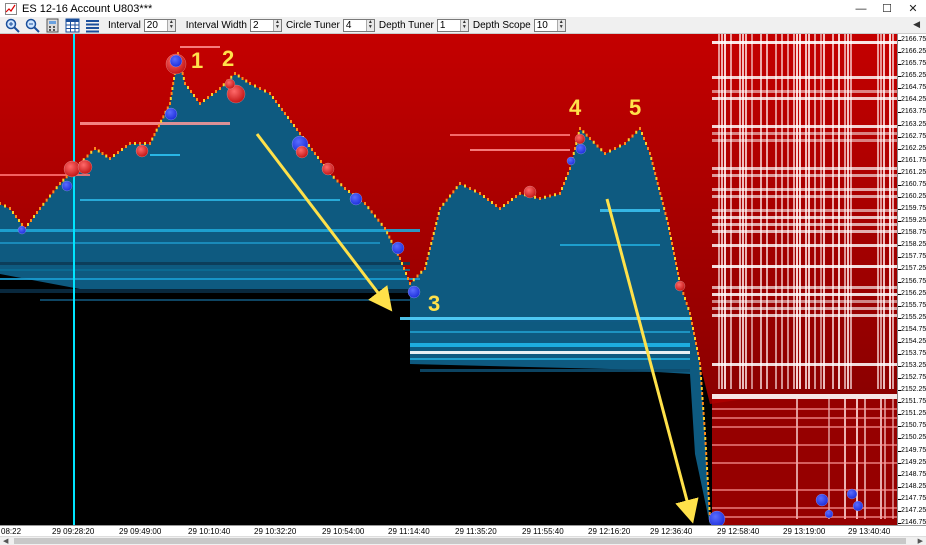 The image size is (926, 545). I want to click on interval-spinner: ▲▼, so click(159, 25).